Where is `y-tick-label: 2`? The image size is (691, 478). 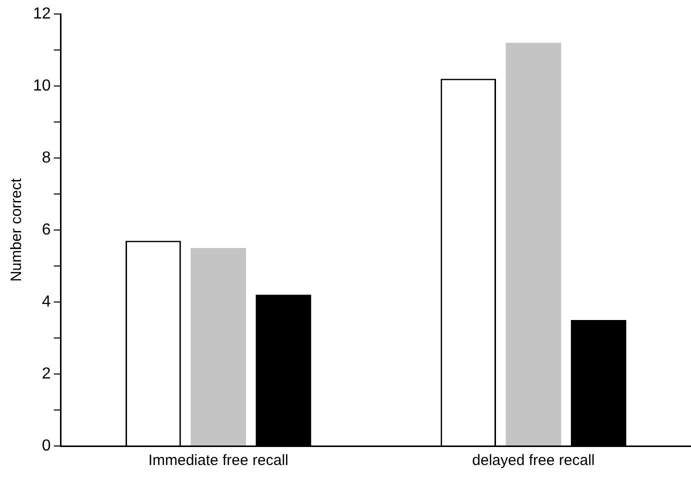
y-tick-label: 2 is located at coordinates (46, 373).